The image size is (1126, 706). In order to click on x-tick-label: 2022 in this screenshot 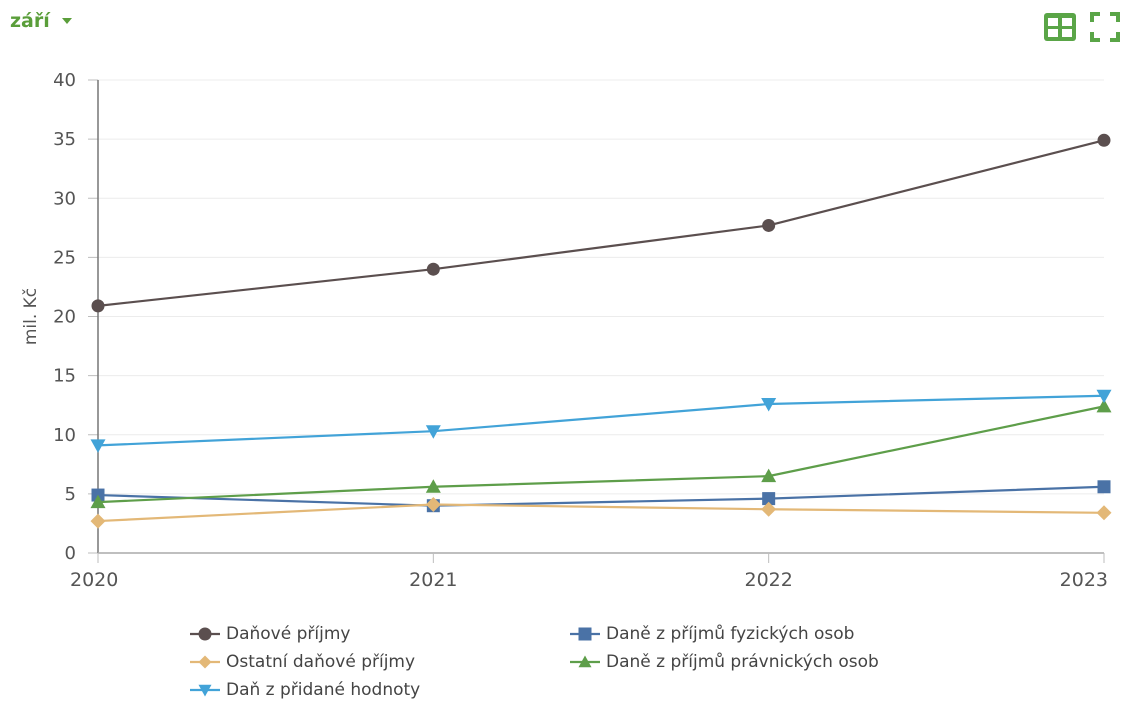, I will do `click(768, 580)`.